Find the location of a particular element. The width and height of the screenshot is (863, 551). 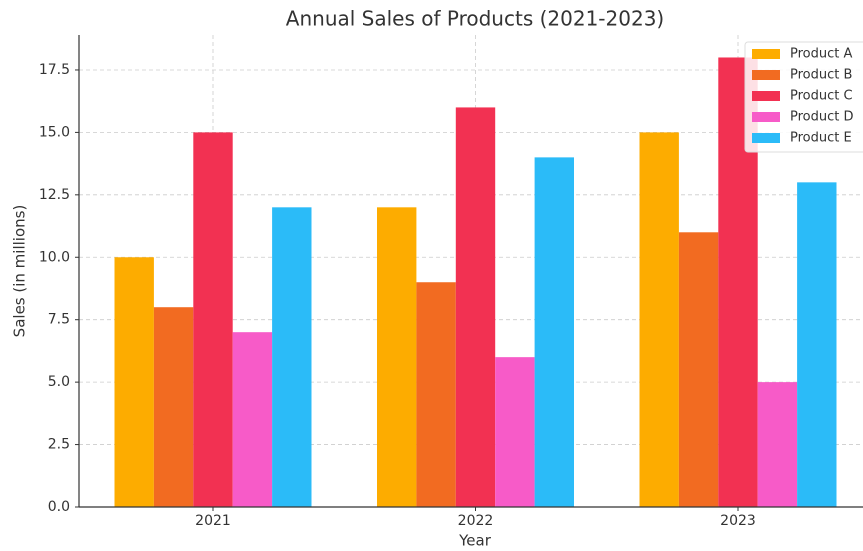

legend-label: Product B is located at coordinates (821, 75).